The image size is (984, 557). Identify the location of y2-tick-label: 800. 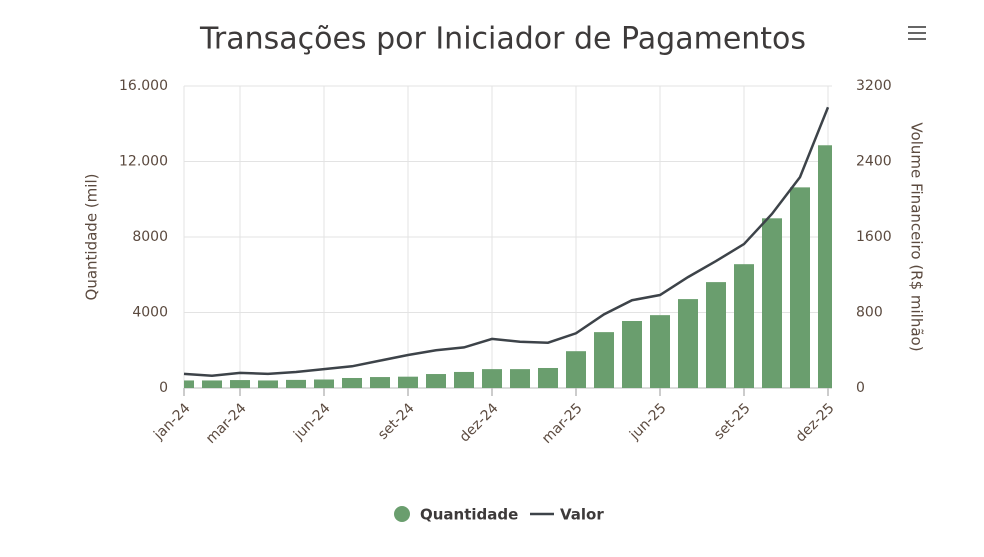
(869, 313).